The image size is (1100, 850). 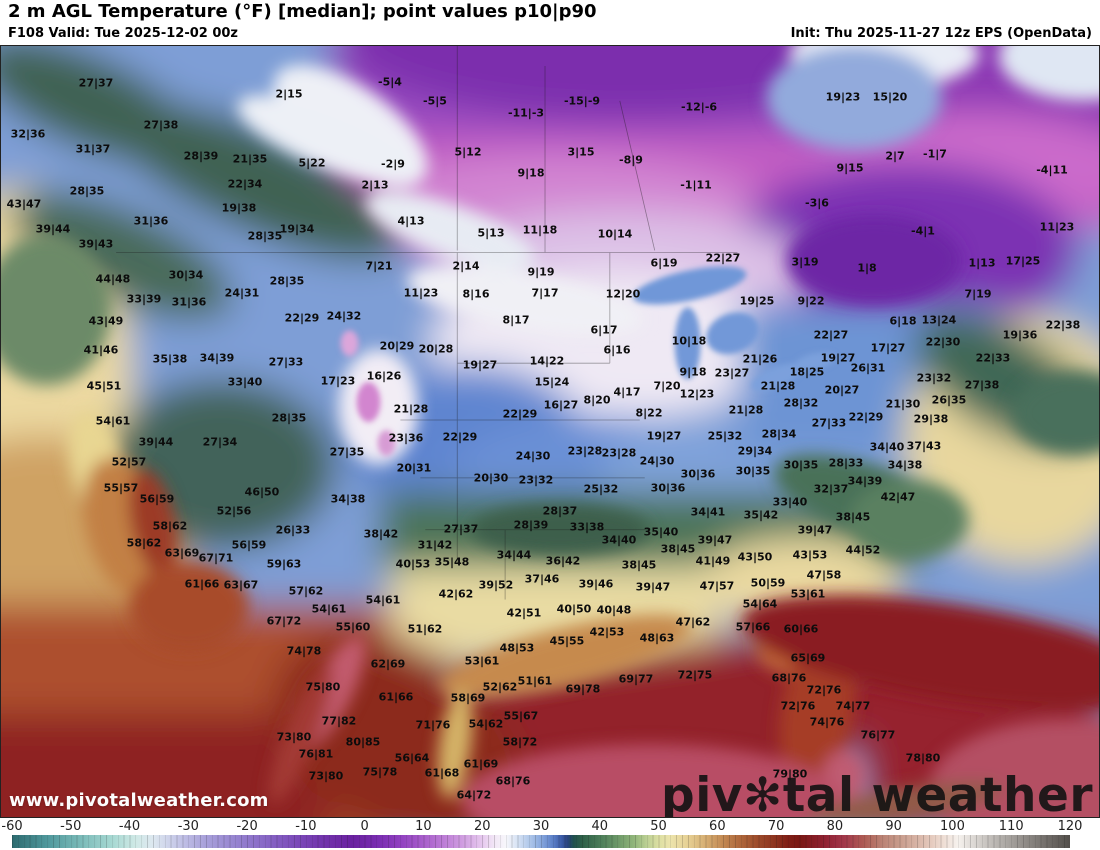 What do you see at coordinates (699, 107) in the screenshot?
I see `point-value-label: -12|-6` at bounding box center [699, 107].